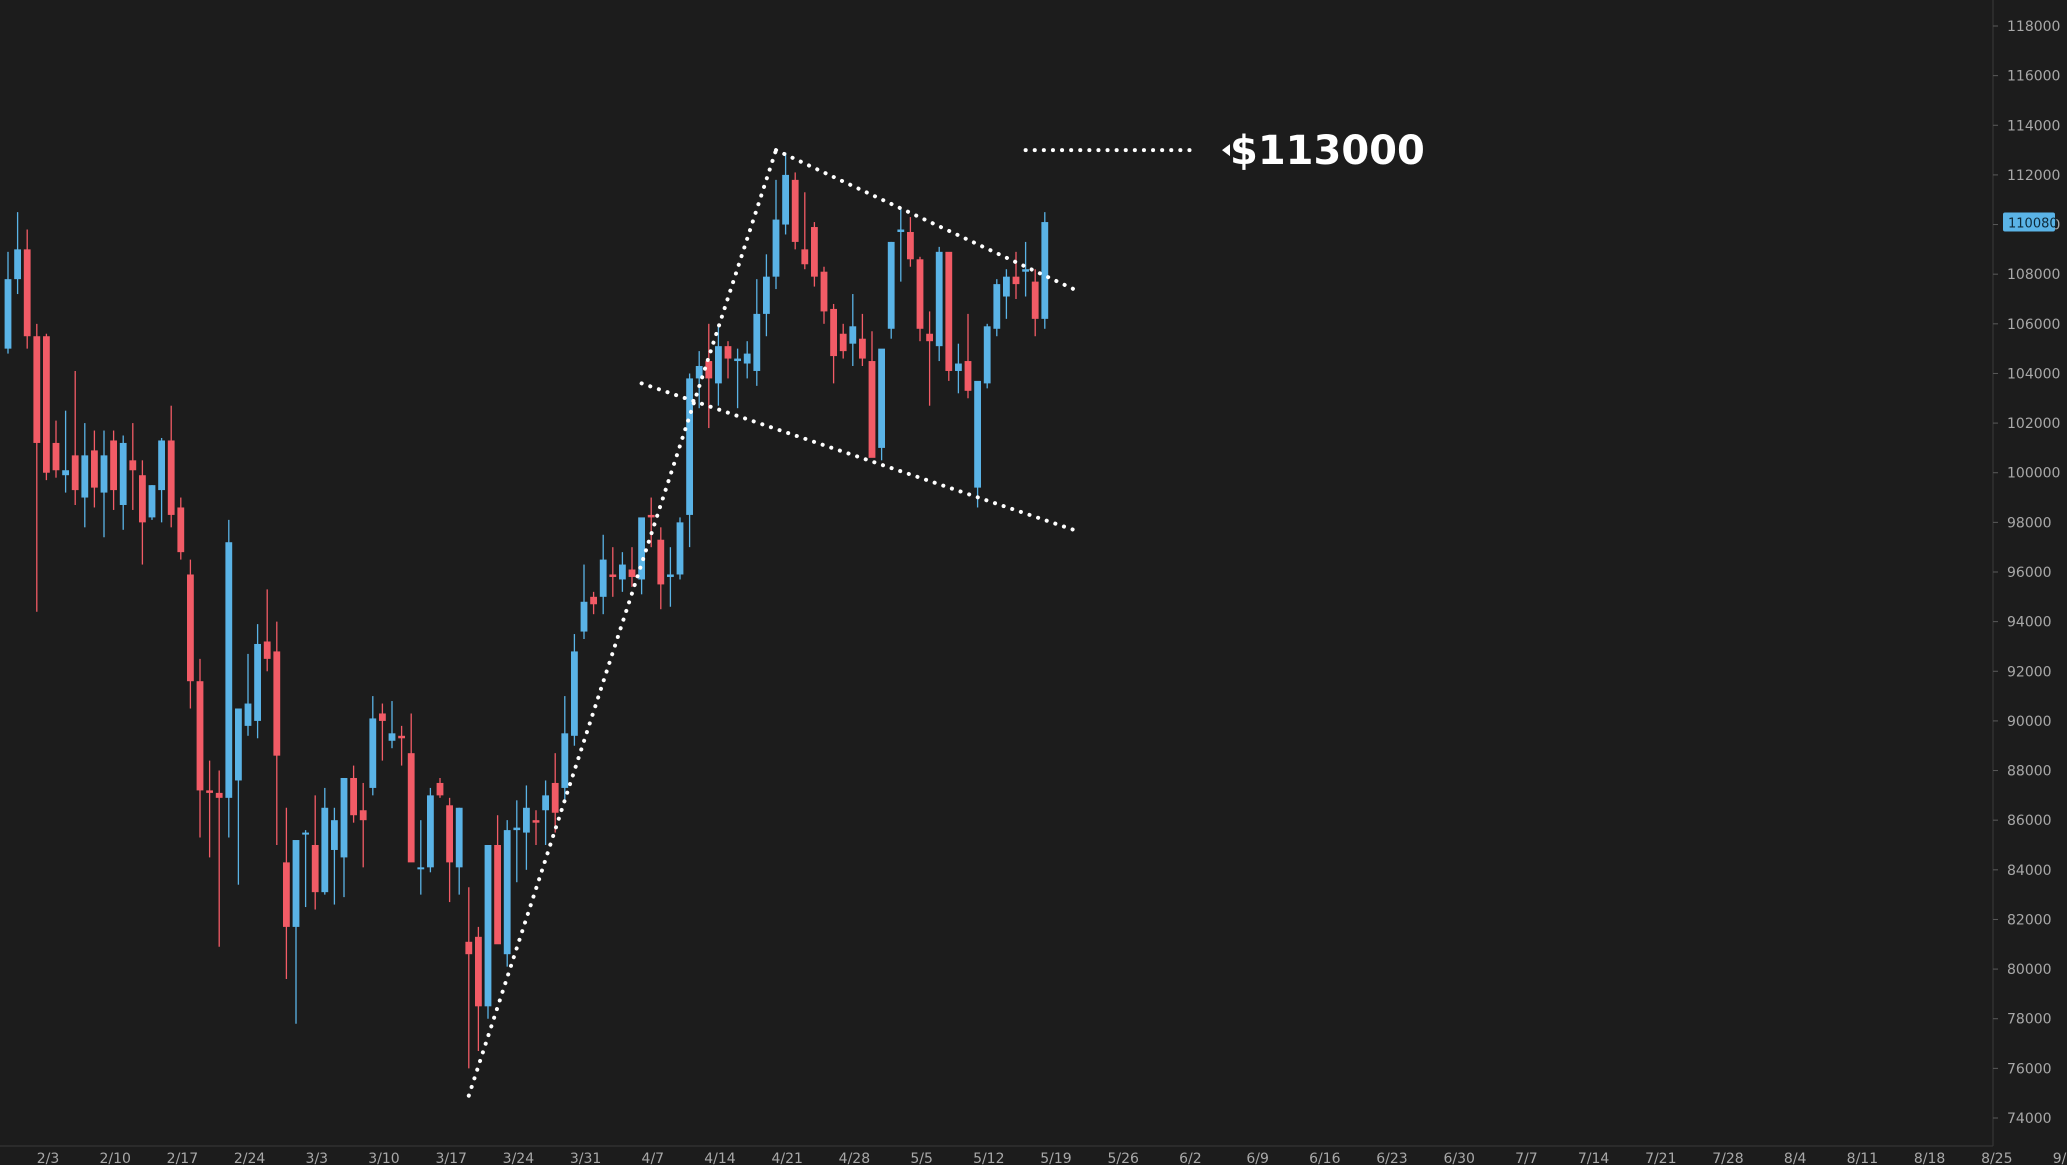 The height and width of the screenshot is (1165, 2067). I want to click on x-tick-label: 8/4, so click(1795, 1158).